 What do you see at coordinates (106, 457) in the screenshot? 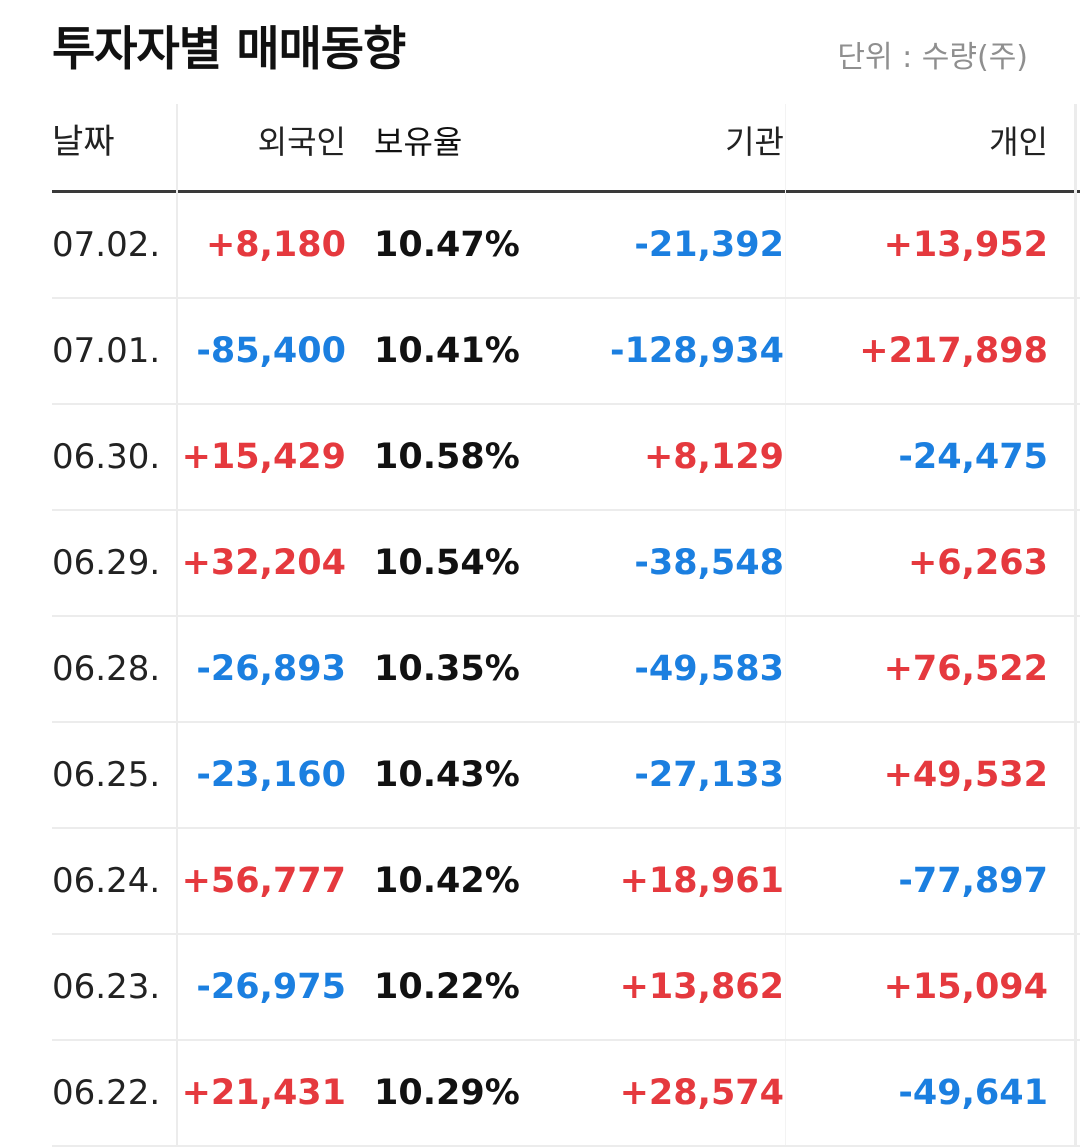
I see `cell-date: 06.30.` at bounding box center [106, 457].